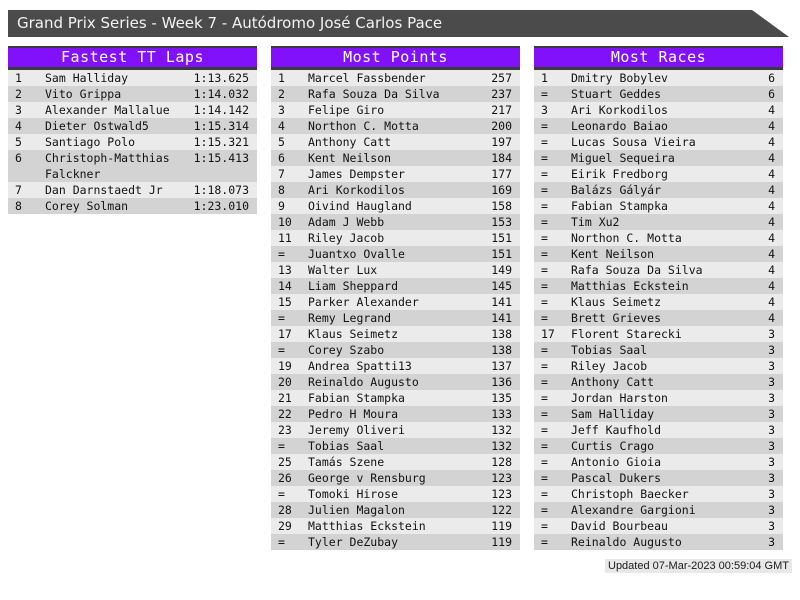 The width and height of the screenshot is (800, 600). What do you see at coordinates (395, 174) in the screenshot?
I see `table-row: 7 James Dempster 177` at bounding box center [395, 174].